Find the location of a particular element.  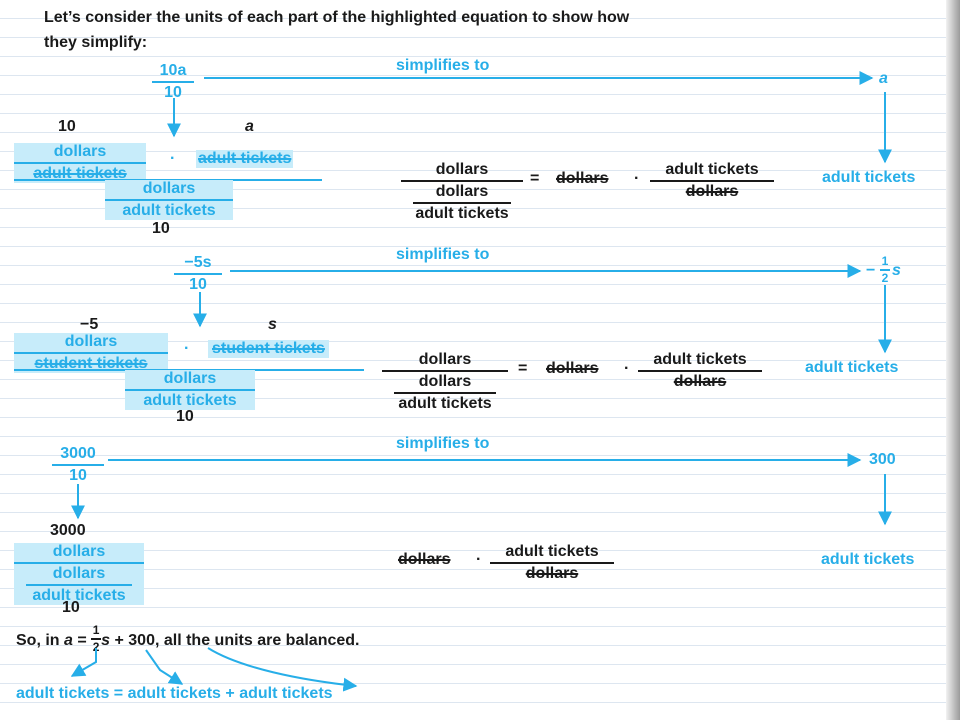

s2-unit-fraction: dollars student tickets is located at coordinates (91, 353).